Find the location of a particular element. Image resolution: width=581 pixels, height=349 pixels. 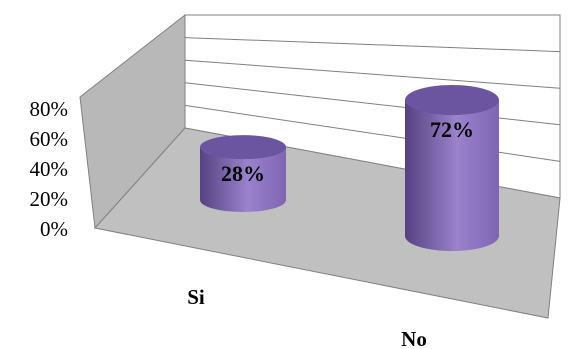

bar-no: 72% is located at coordinates (452, 168).